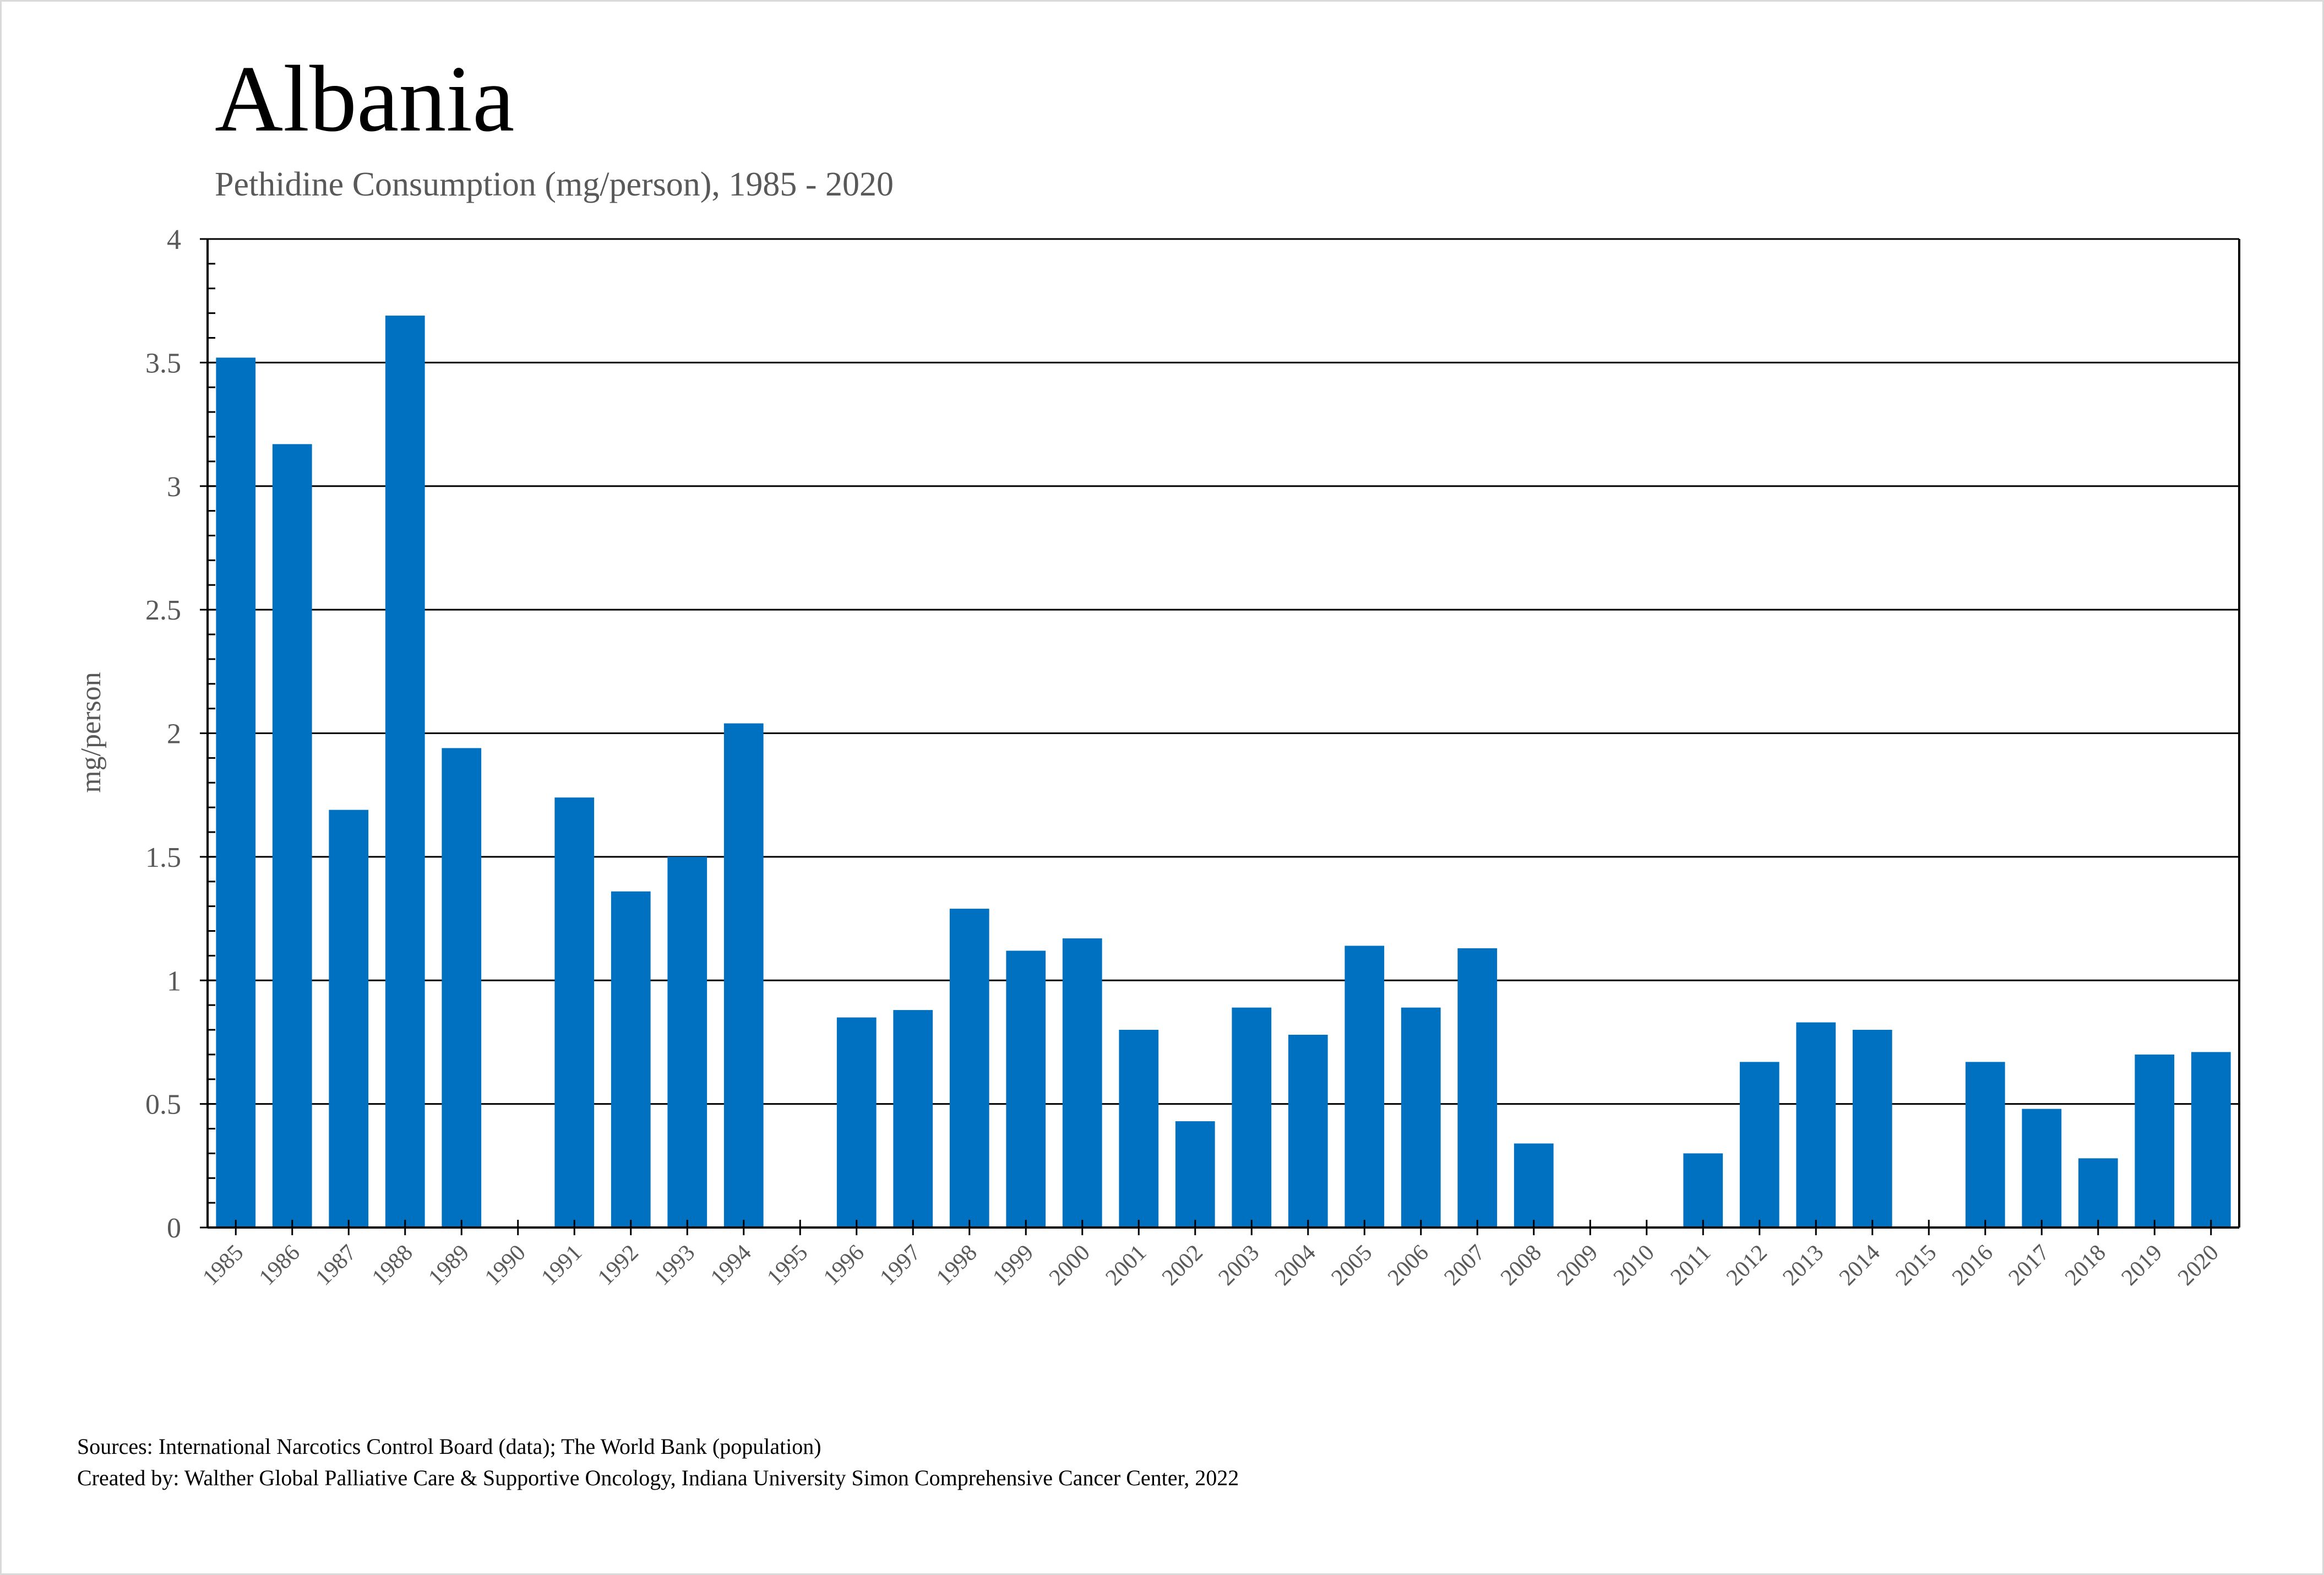  What do you see at coordinates (174, 735) in the screenshot?
I see `y-tick-label: 2` at bounding box center [174, 735].